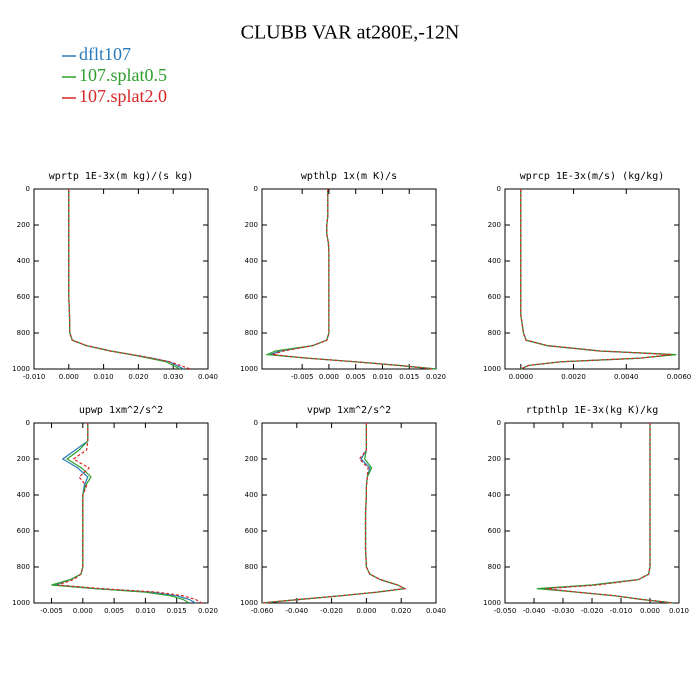 The image size is (700, 700). I want to click on x-tick-label: -0.030, so click(563, 611).